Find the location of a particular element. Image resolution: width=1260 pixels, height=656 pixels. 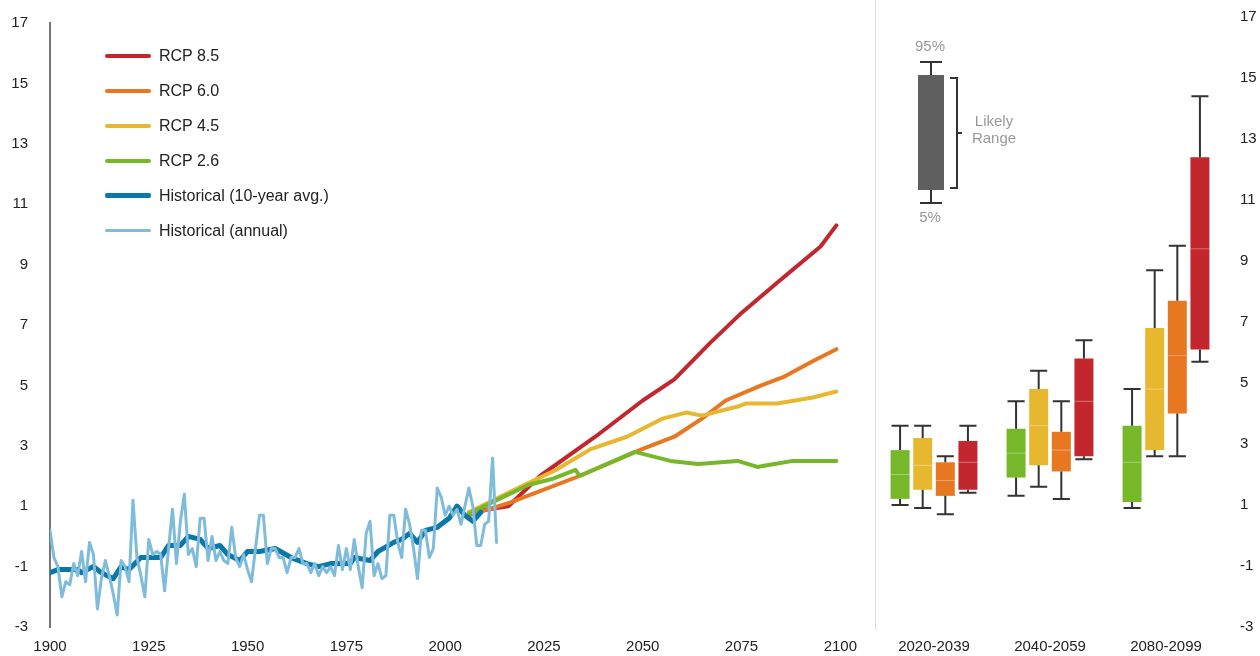

legend-label: Historical (annual) is located at coordinates (223, 230).